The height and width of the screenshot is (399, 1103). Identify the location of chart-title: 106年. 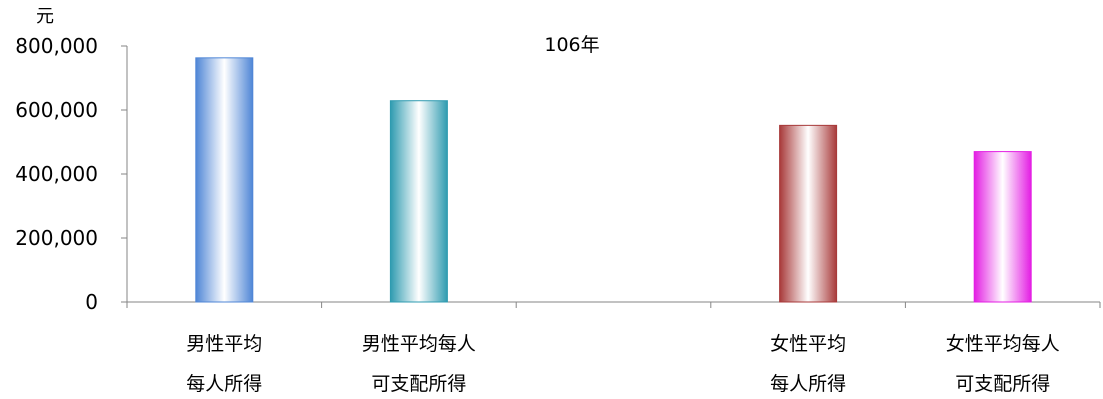
(571, 45).